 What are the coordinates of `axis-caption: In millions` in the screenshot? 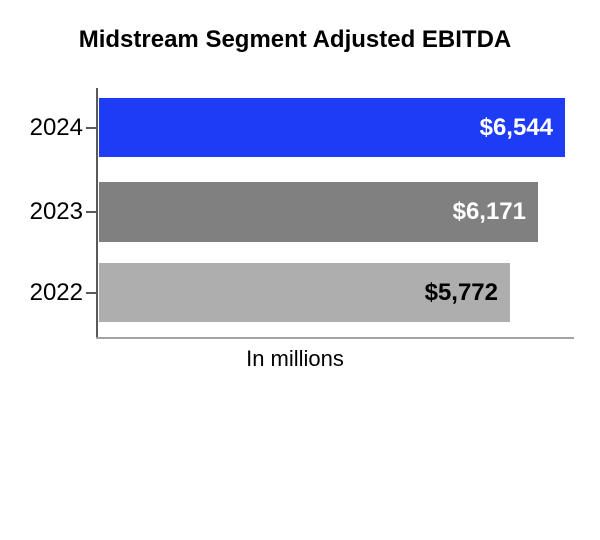 It's located at (295, 358).